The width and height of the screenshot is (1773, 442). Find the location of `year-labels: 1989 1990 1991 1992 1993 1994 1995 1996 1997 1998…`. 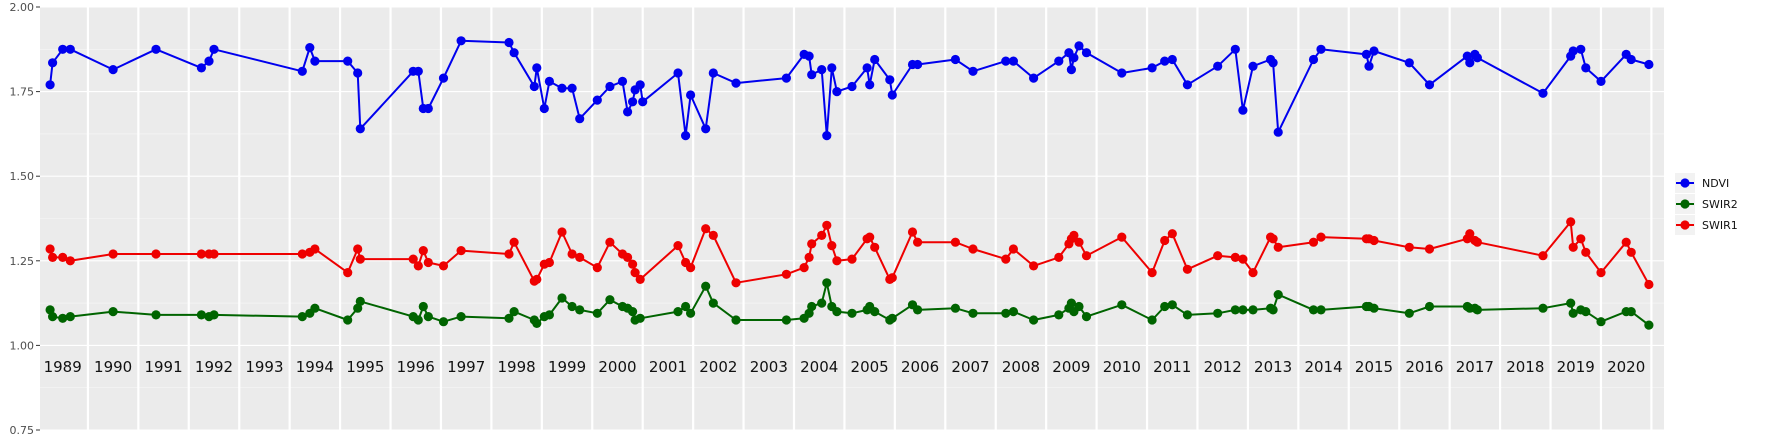

year-labels: 1989 1990 1991 1992 1993 1994 1995 1996 1997 1998… is located at coordinates (845, 367).